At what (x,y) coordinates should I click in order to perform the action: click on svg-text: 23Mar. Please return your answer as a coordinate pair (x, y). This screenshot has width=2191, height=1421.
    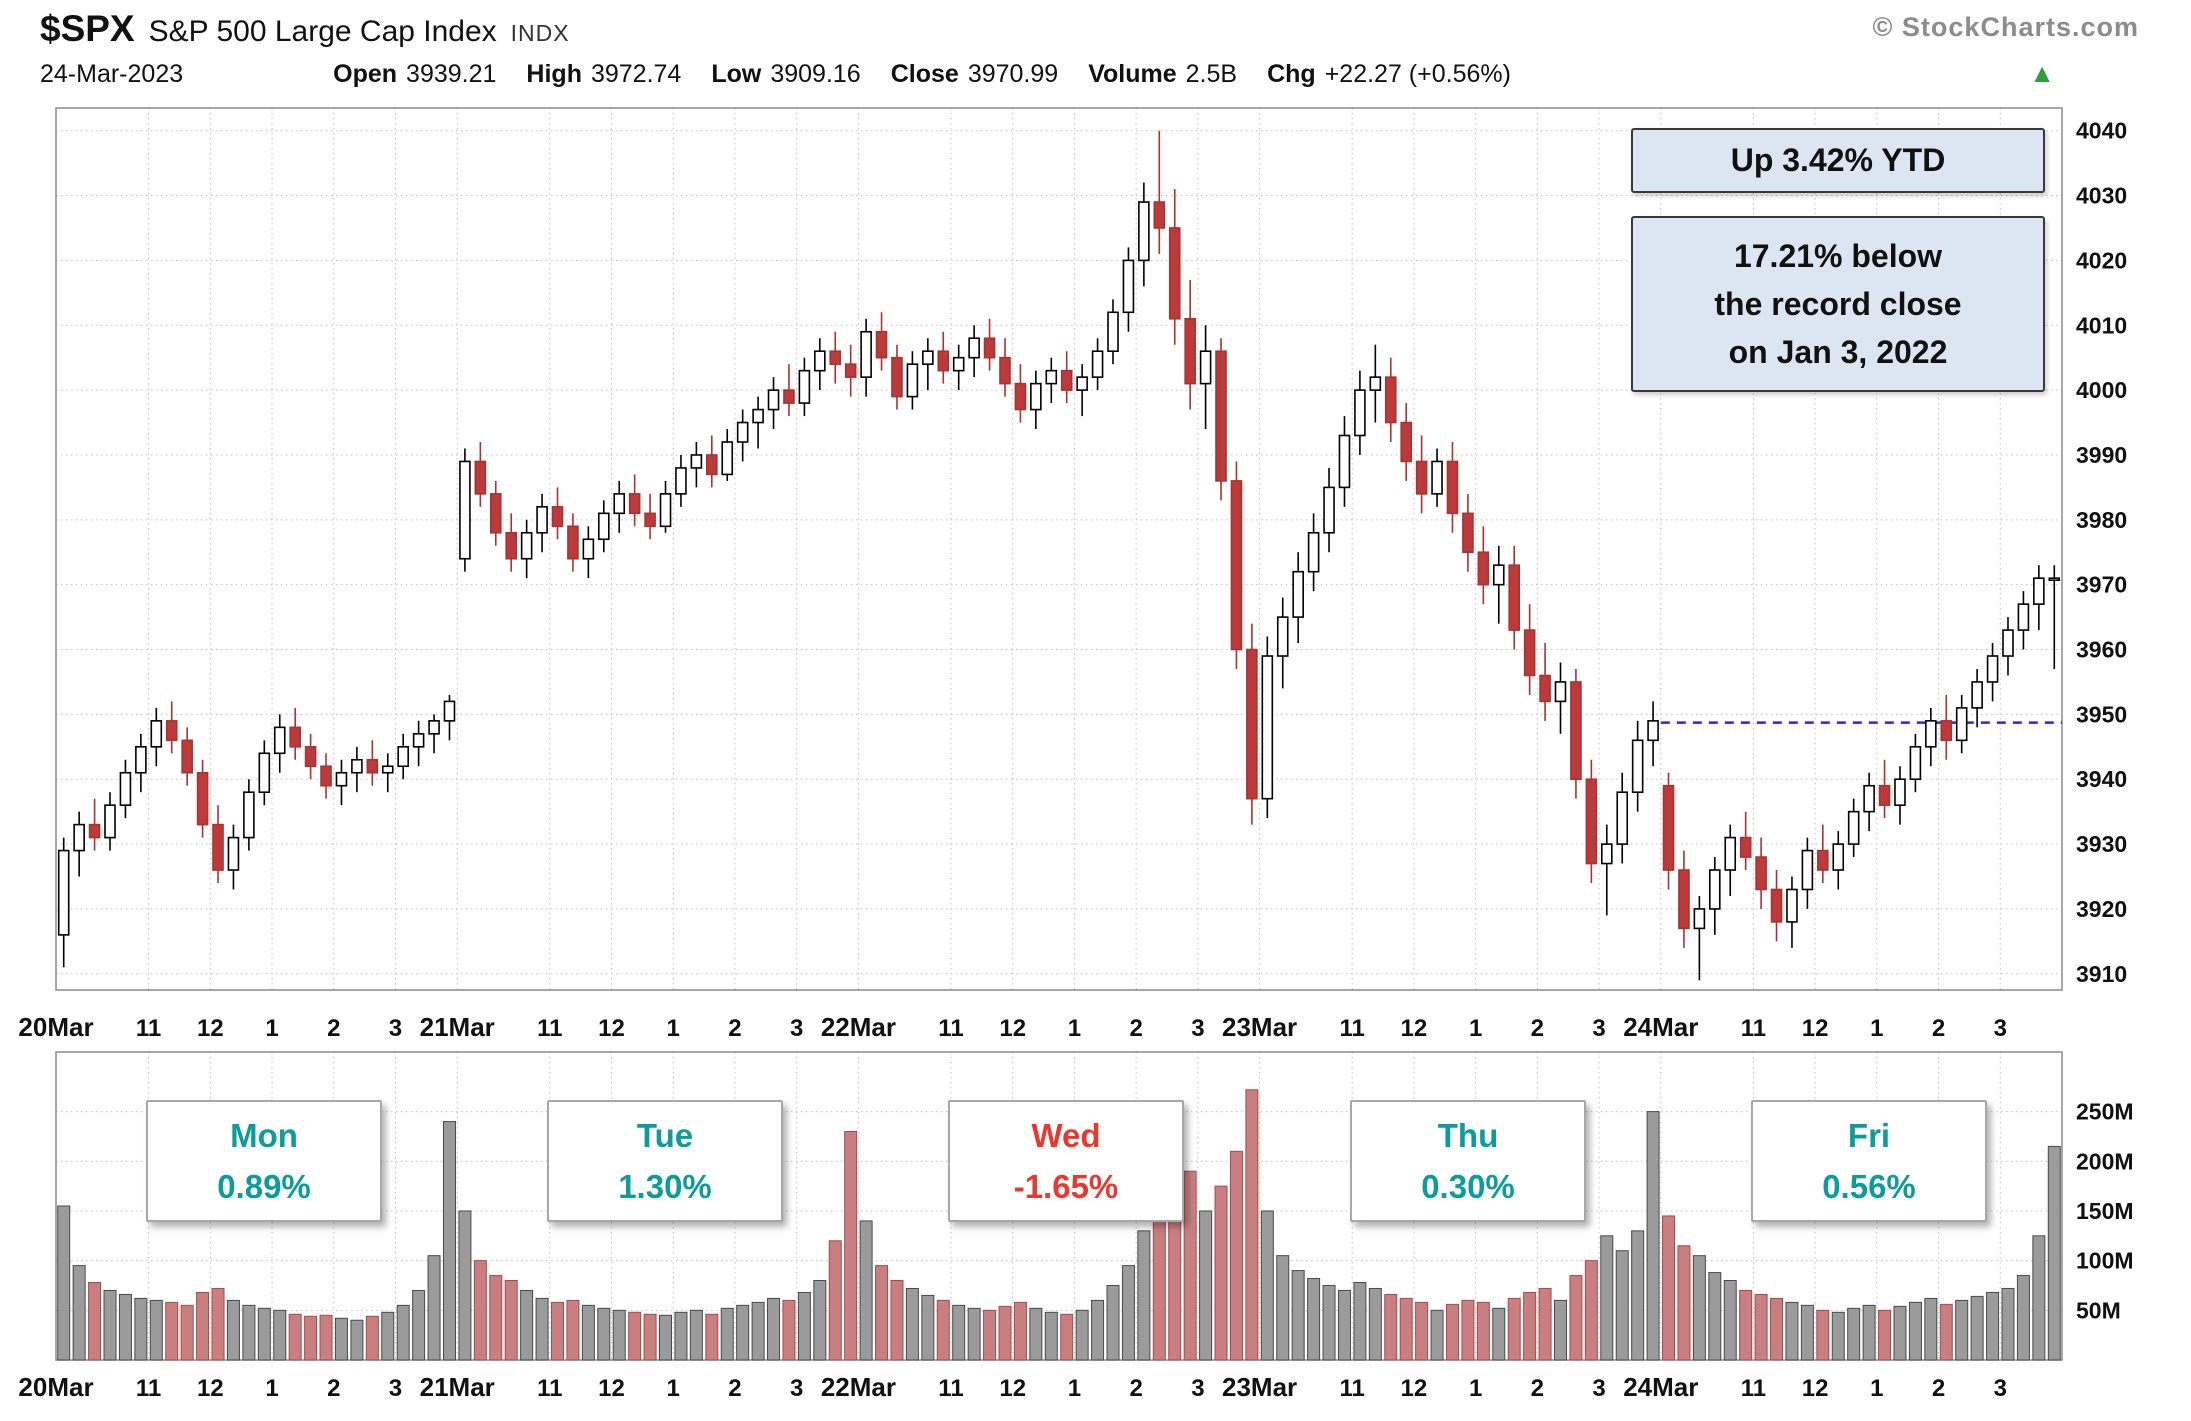
    Looking at the image, I should click on (1259, 1027).